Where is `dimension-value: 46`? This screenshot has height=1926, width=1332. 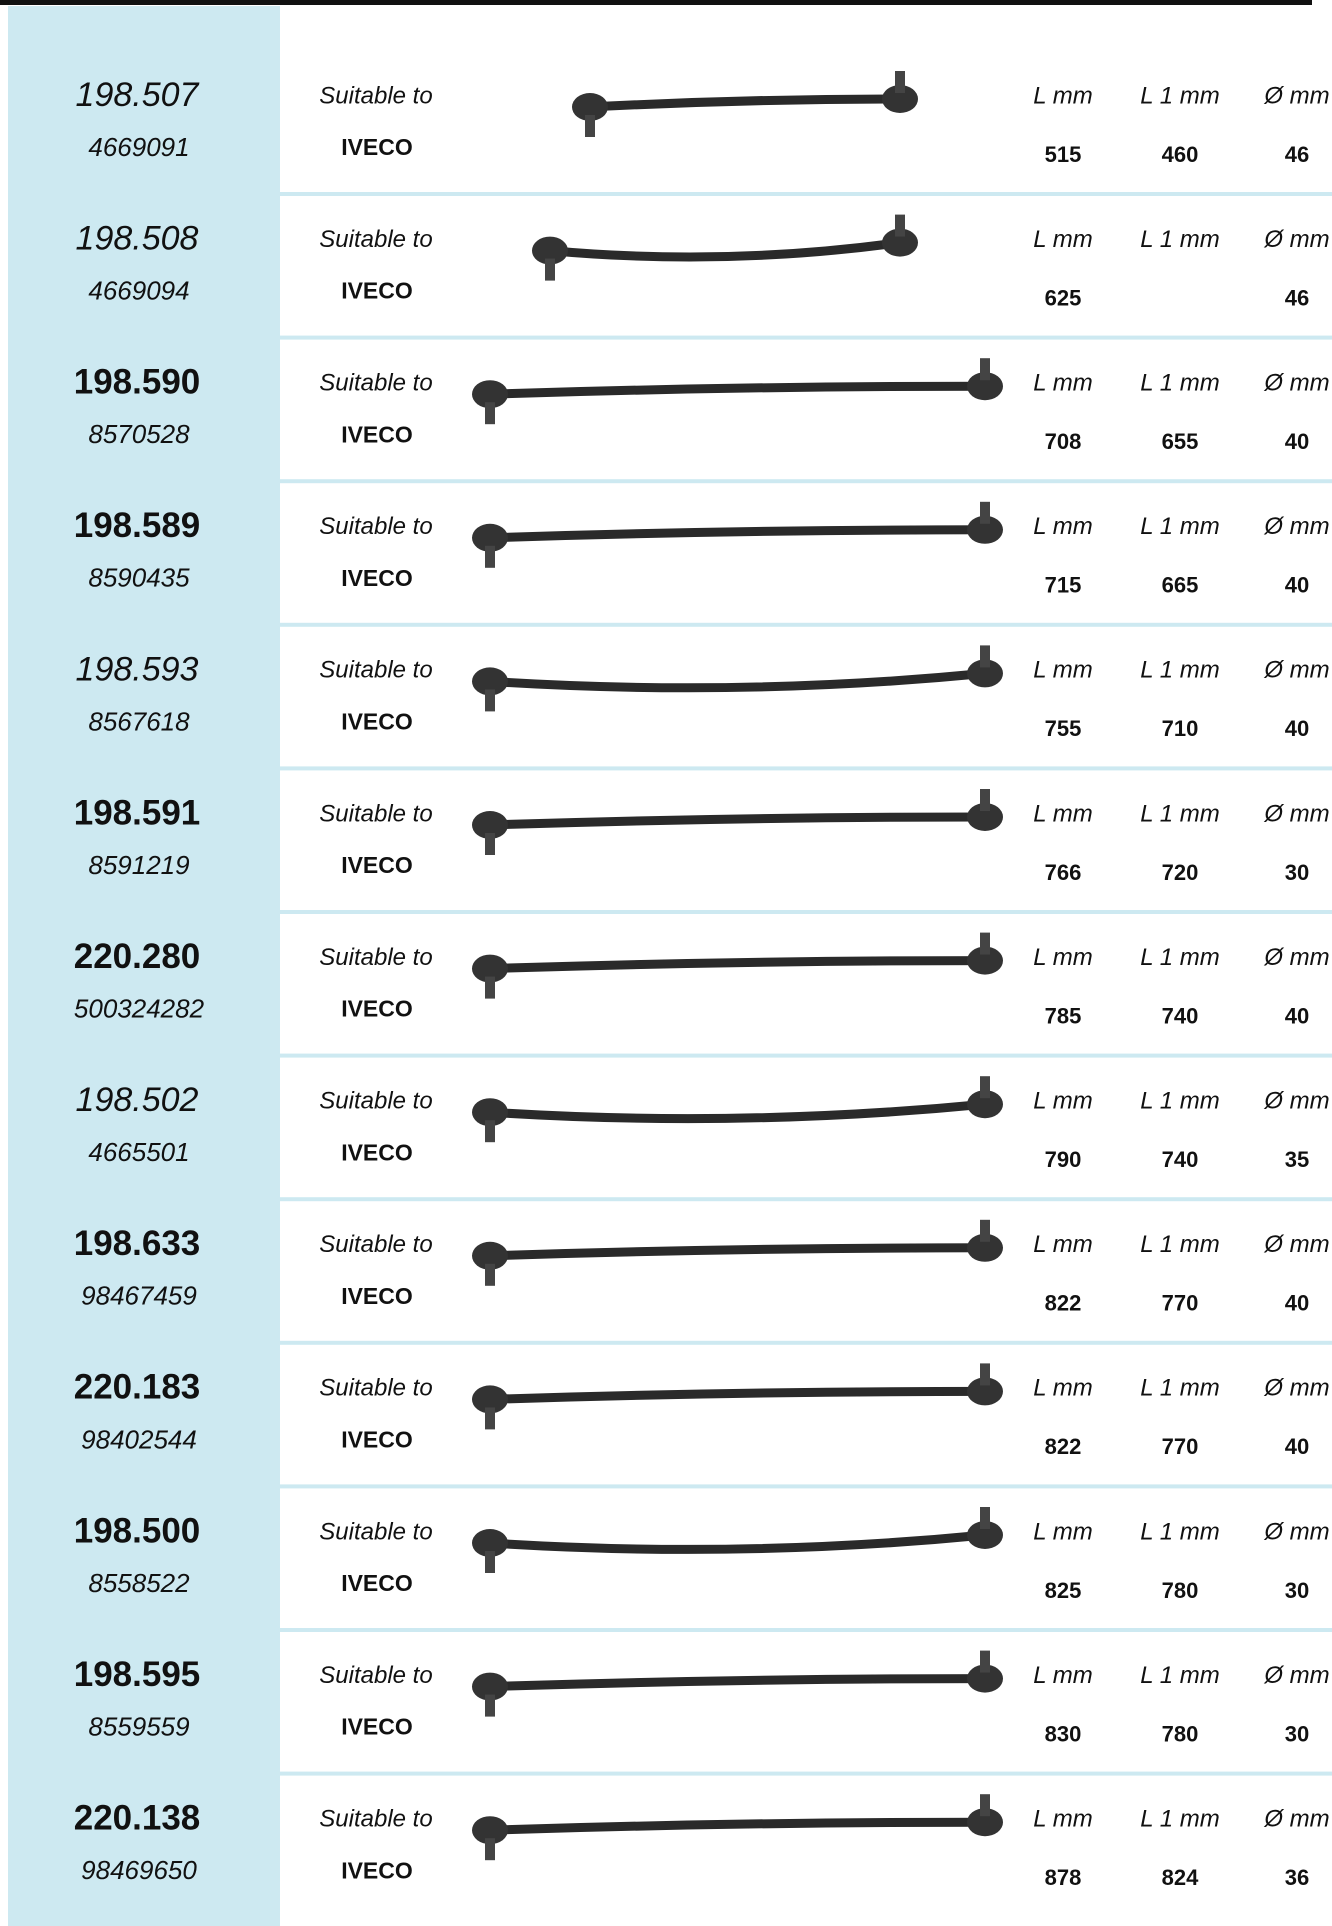
dimension-value: 46 is located at coordinates (1297, 297).